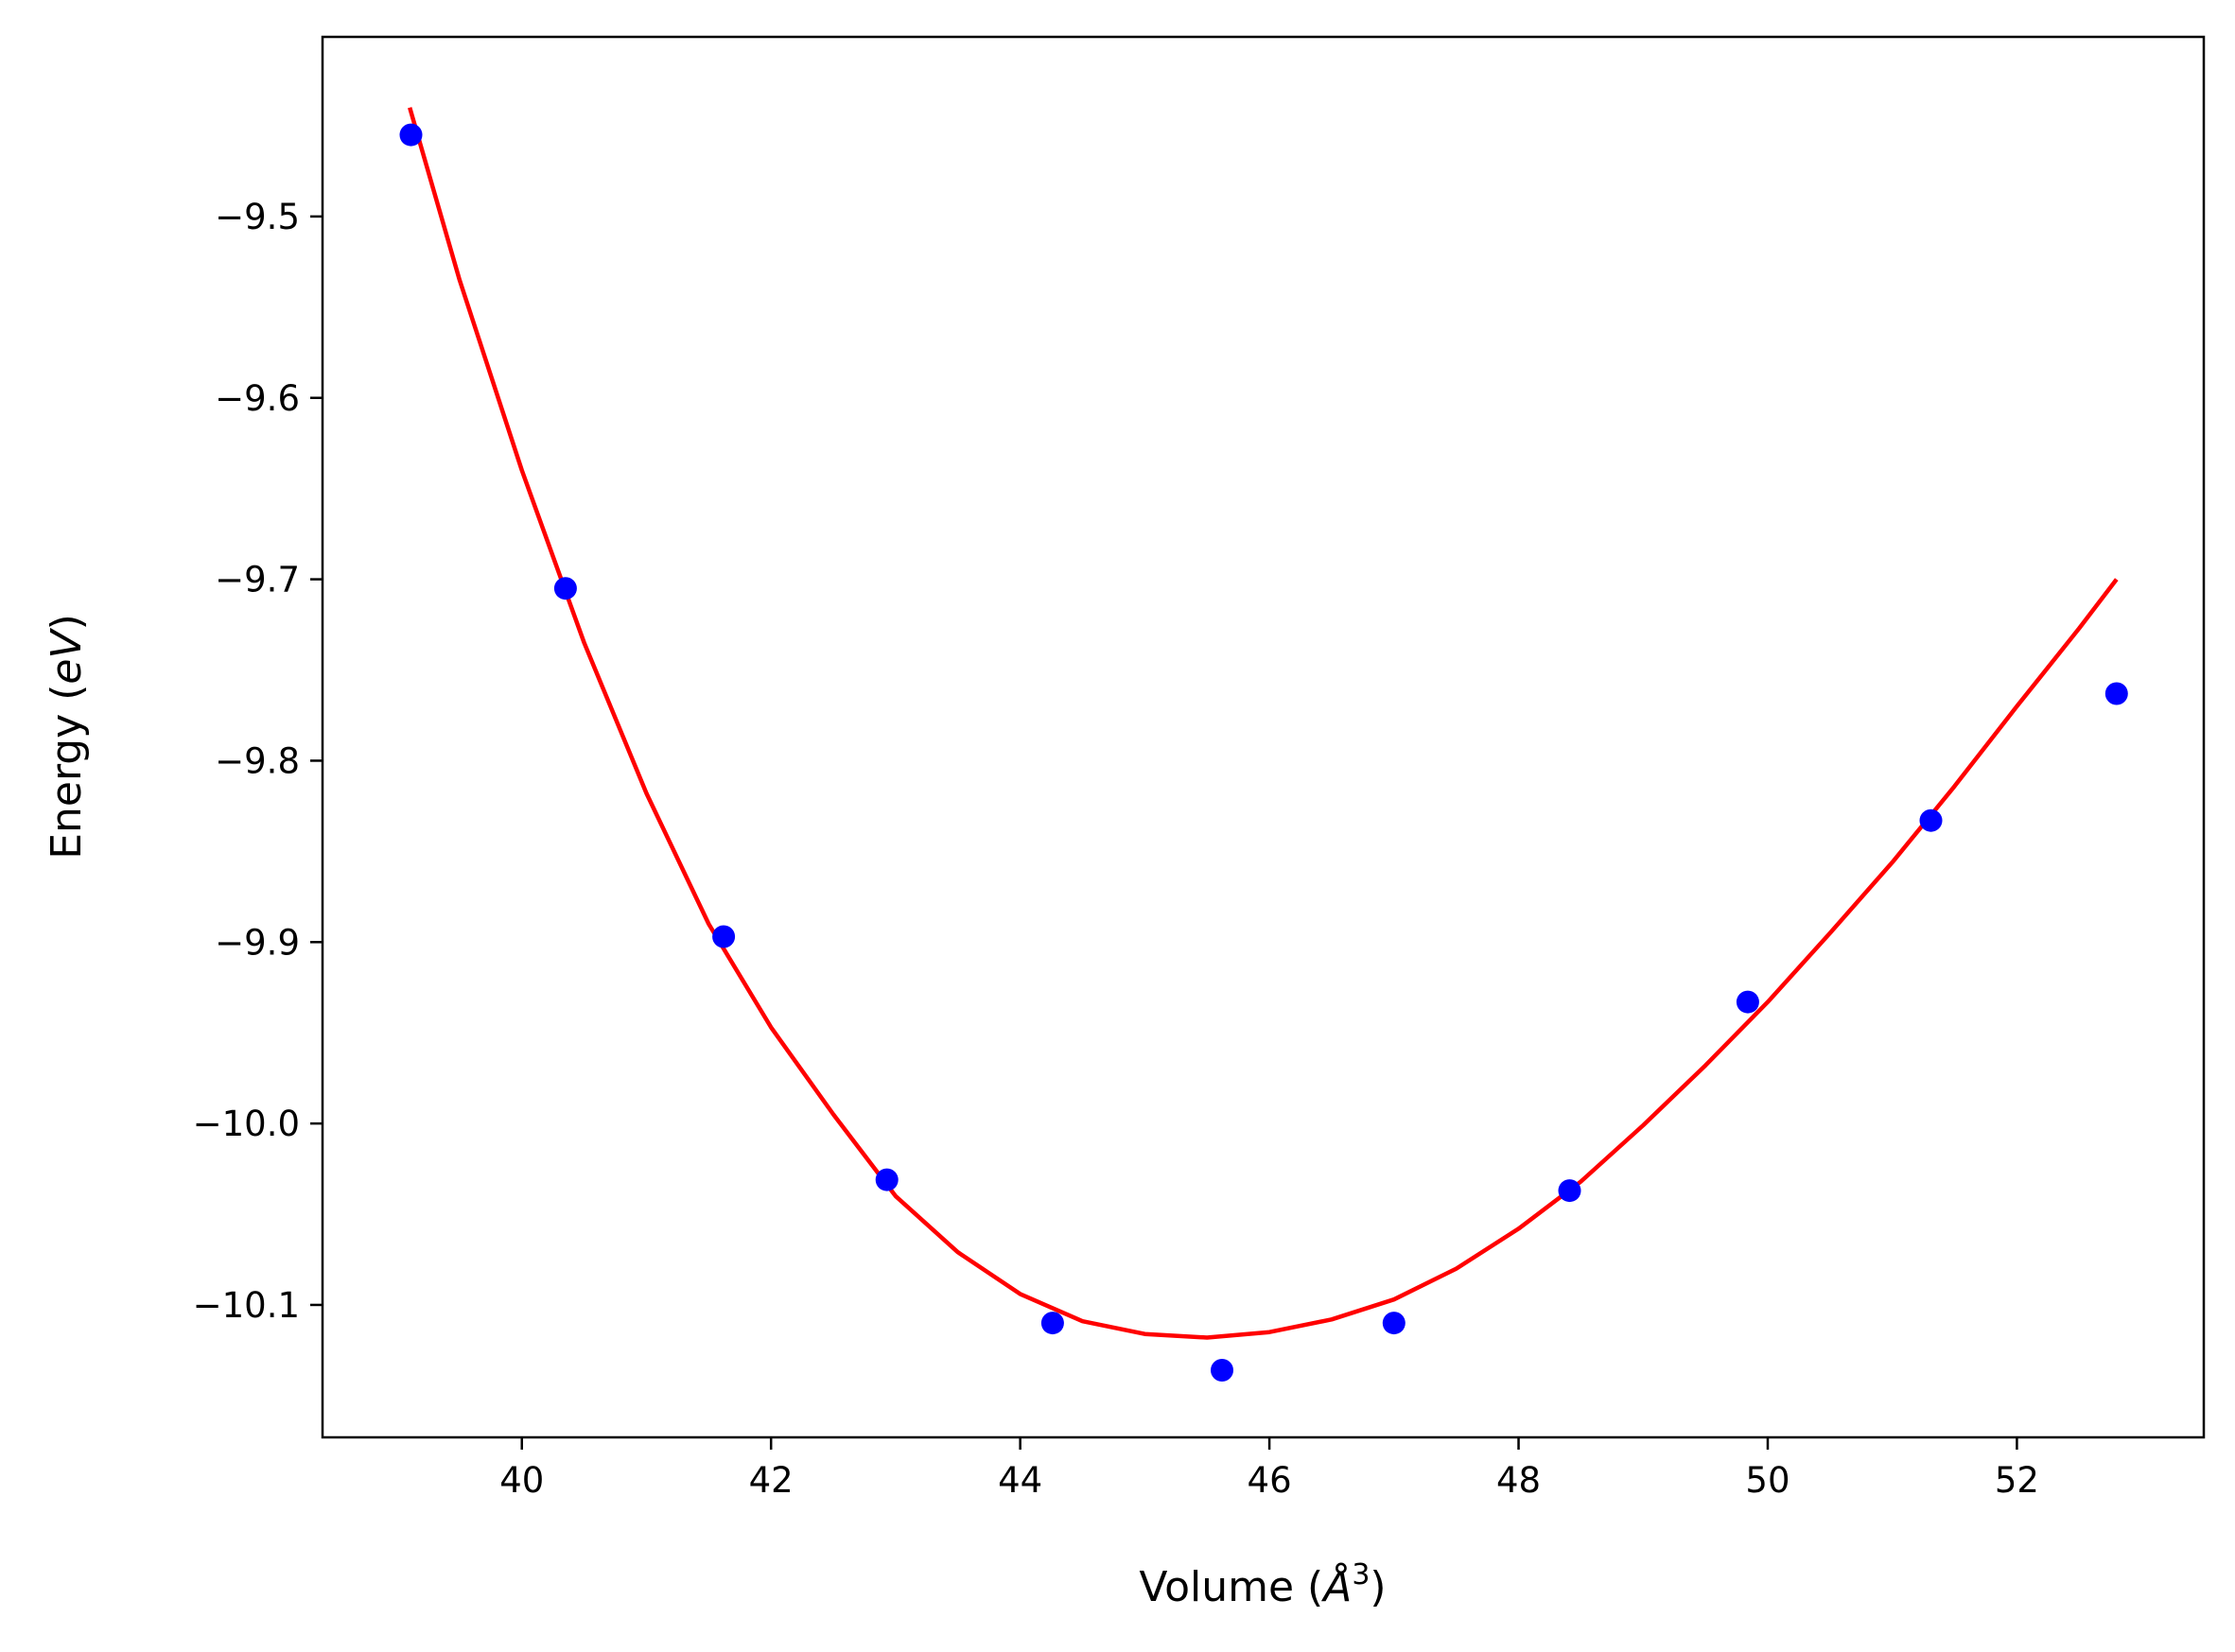 The image size is (2235, 1652). What do you see at coordinates (257, 943) in the screenshot?
I see `y-tick-label: −9.9` at bounding box center [257, 943].